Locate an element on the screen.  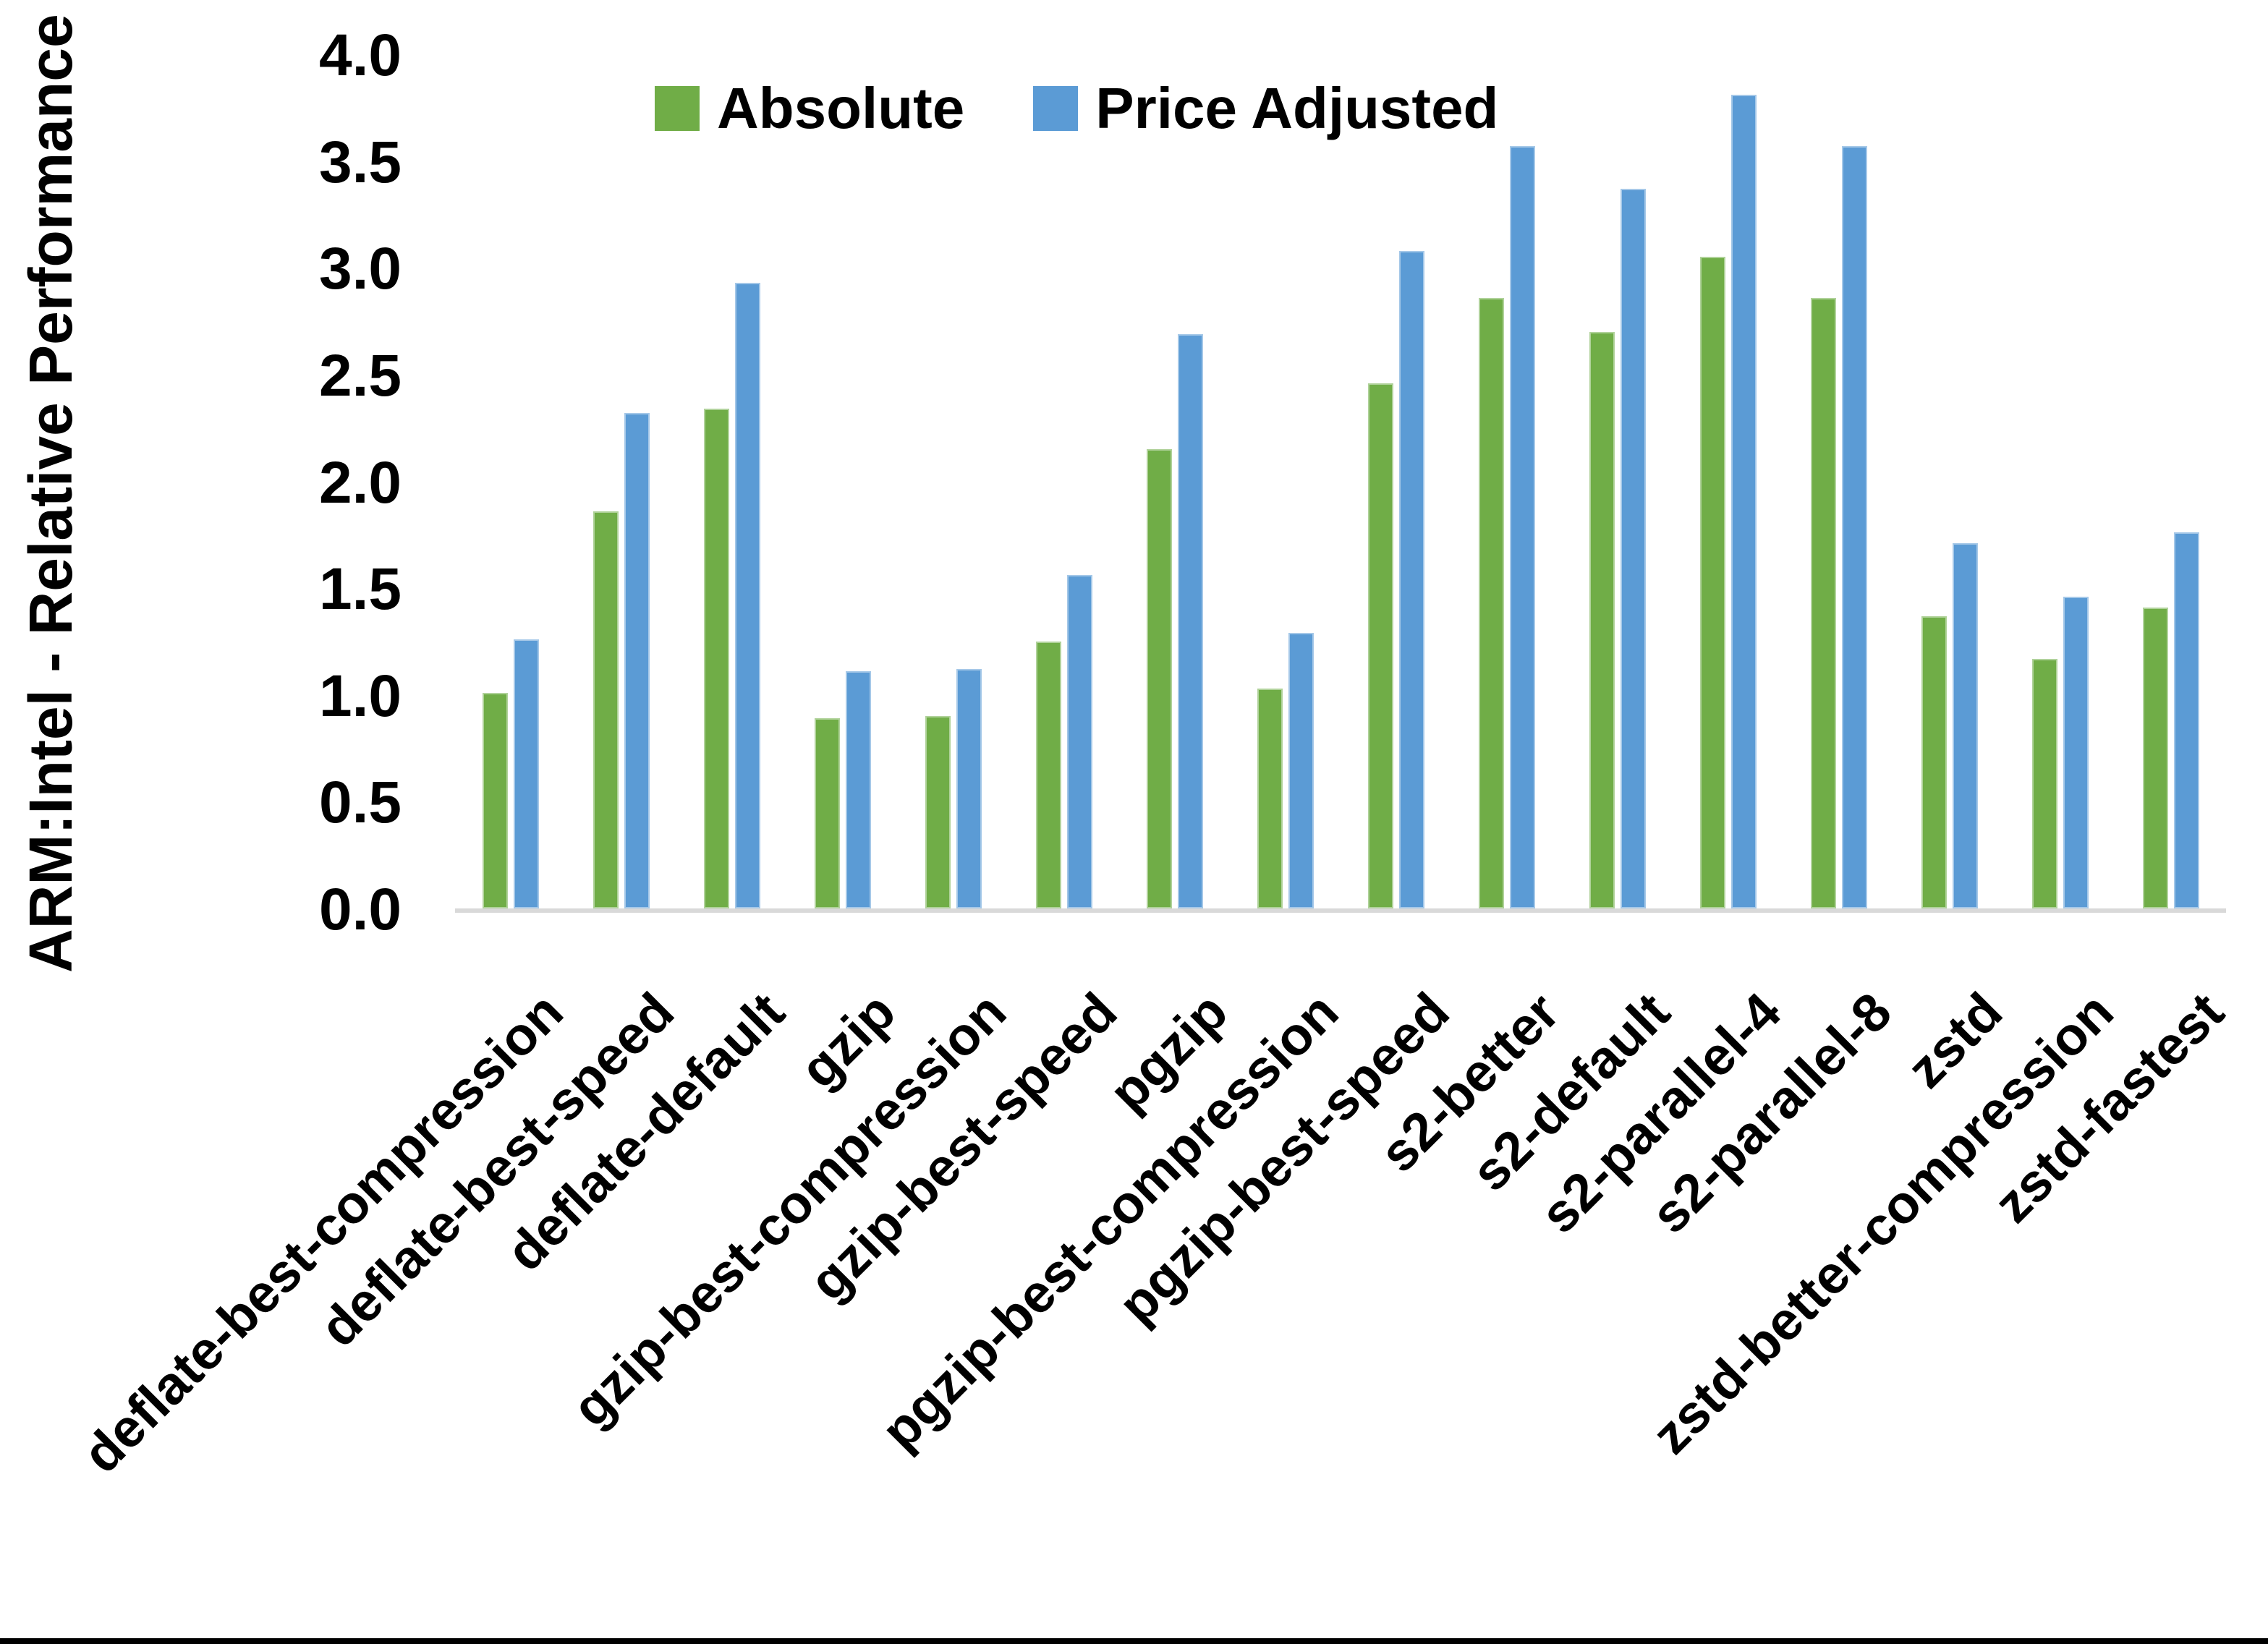
bar-price-adjusted-deflate-default is located at coordinates (747, 595).